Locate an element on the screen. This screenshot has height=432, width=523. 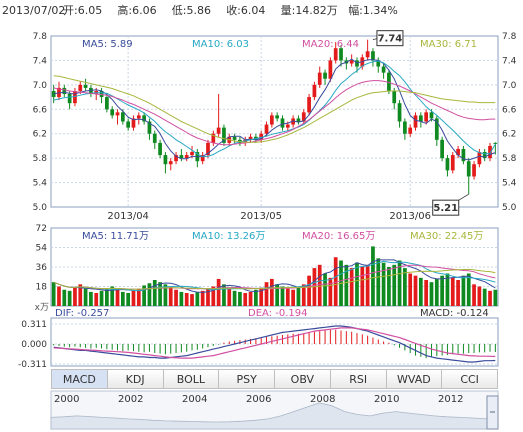
header-date: 2013/07/02 is located at coordinates (33, 10).